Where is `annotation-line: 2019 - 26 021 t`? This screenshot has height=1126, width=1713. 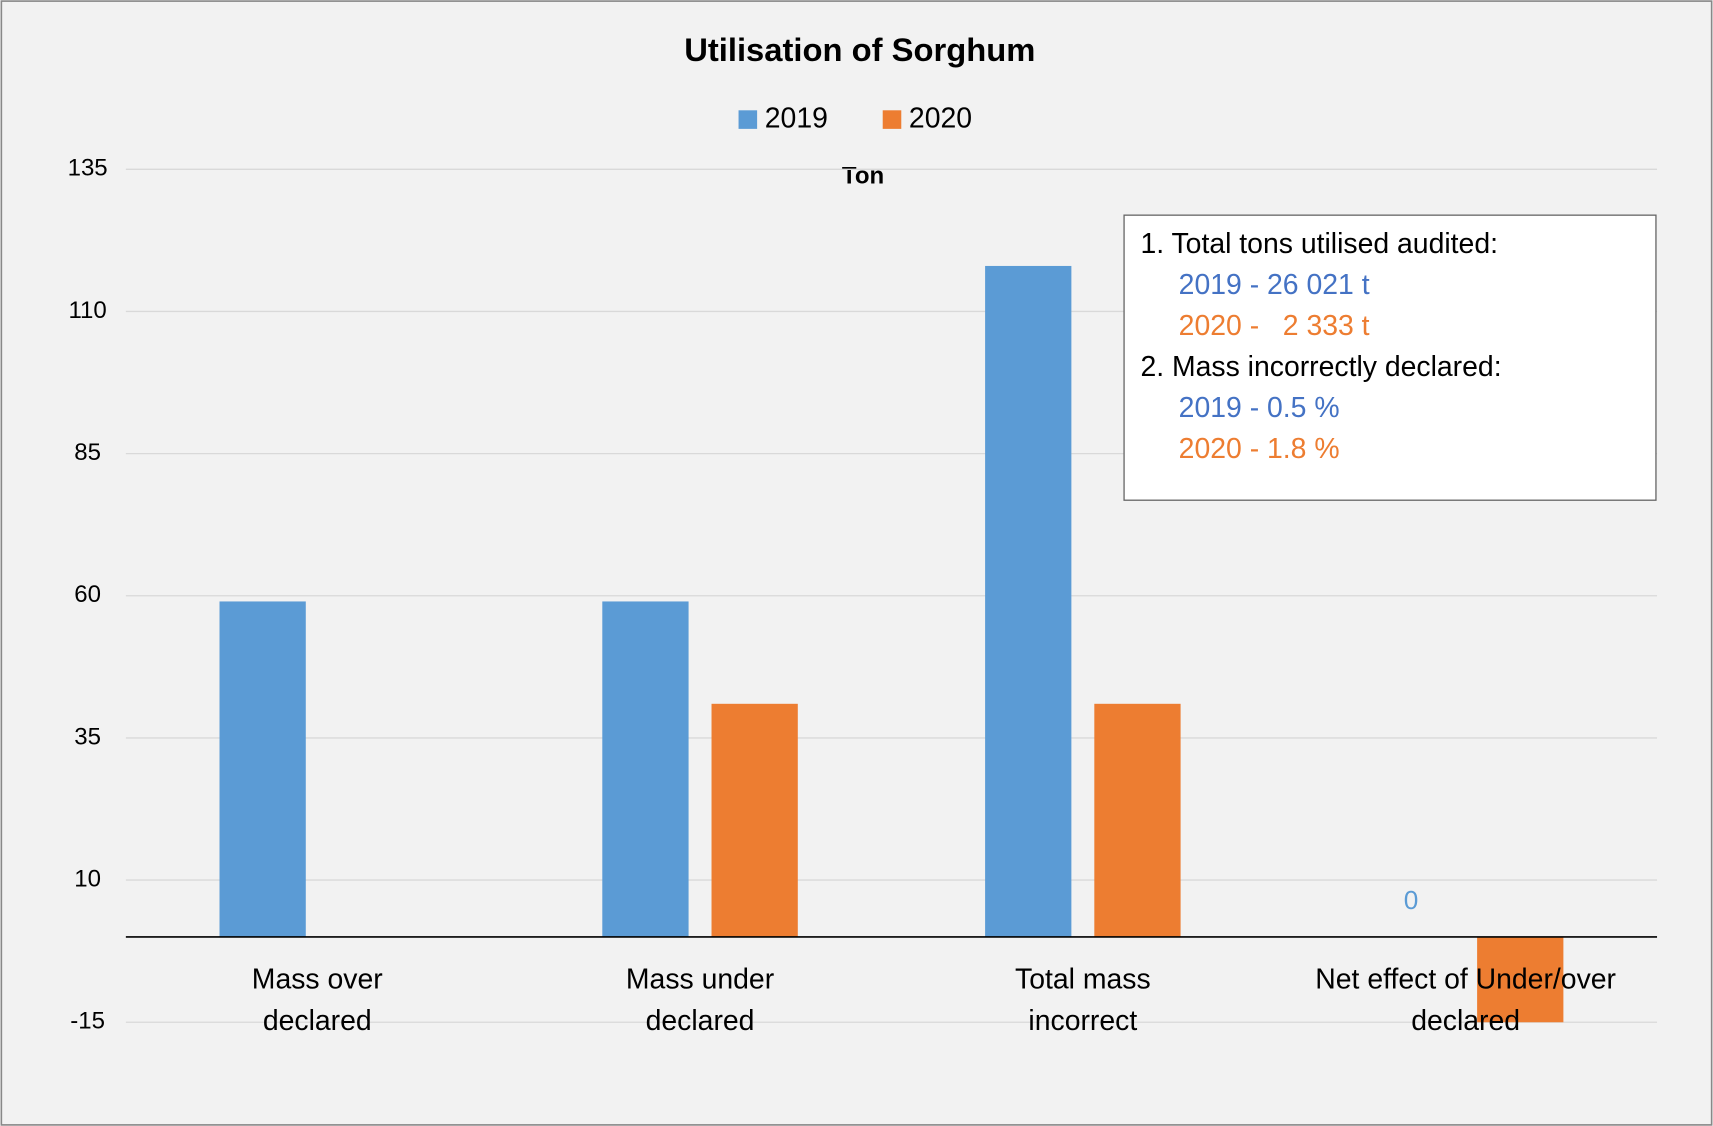
annotation-line: 2019 - 26 021 t is located at coordinates (1274, 285).